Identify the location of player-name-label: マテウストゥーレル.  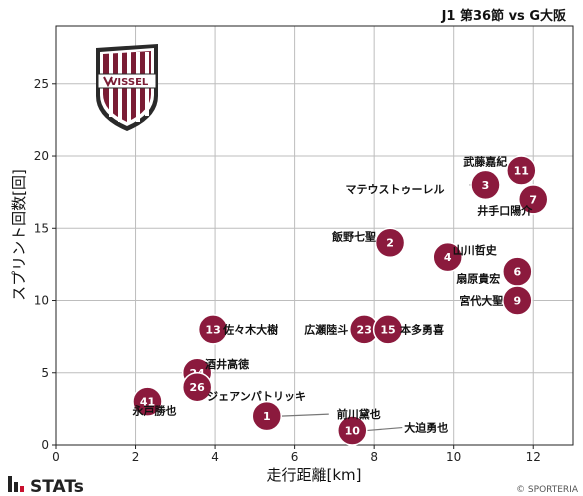
(395, 189).